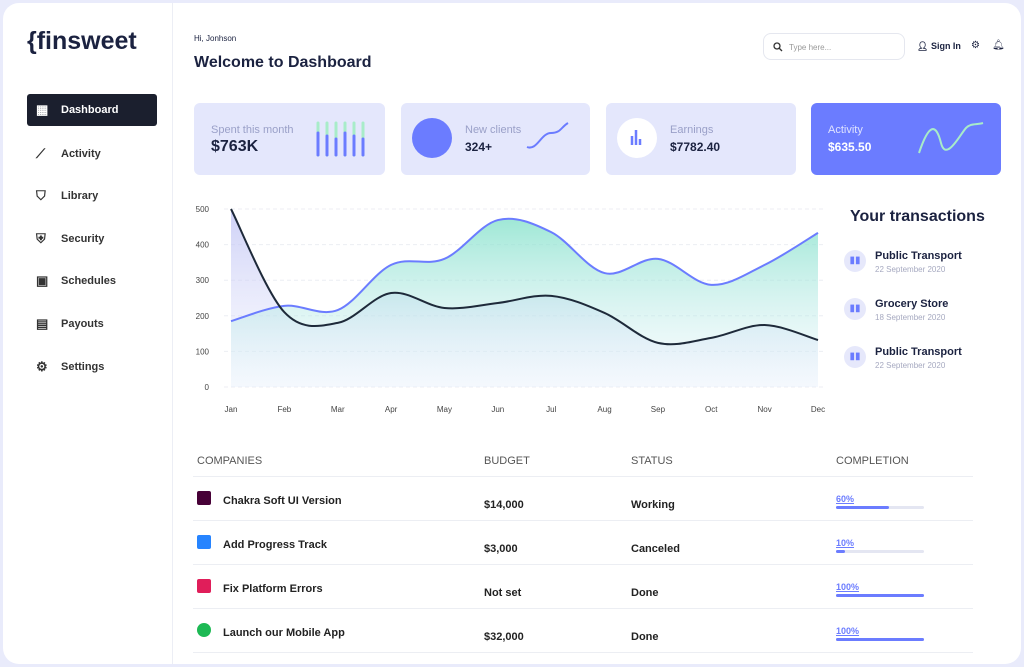  What do you see at coordinates (507, 461) in the screenshot?
I see `table-header: BUDGET` at bounding box center [507, 461].